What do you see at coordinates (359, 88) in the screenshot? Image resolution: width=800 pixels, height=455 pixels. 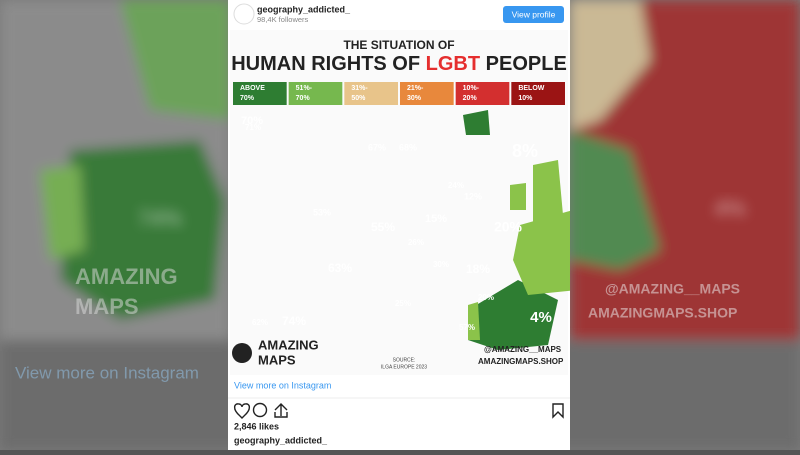 I see `legend-label: 31%-` at bounding box center [359, 88].